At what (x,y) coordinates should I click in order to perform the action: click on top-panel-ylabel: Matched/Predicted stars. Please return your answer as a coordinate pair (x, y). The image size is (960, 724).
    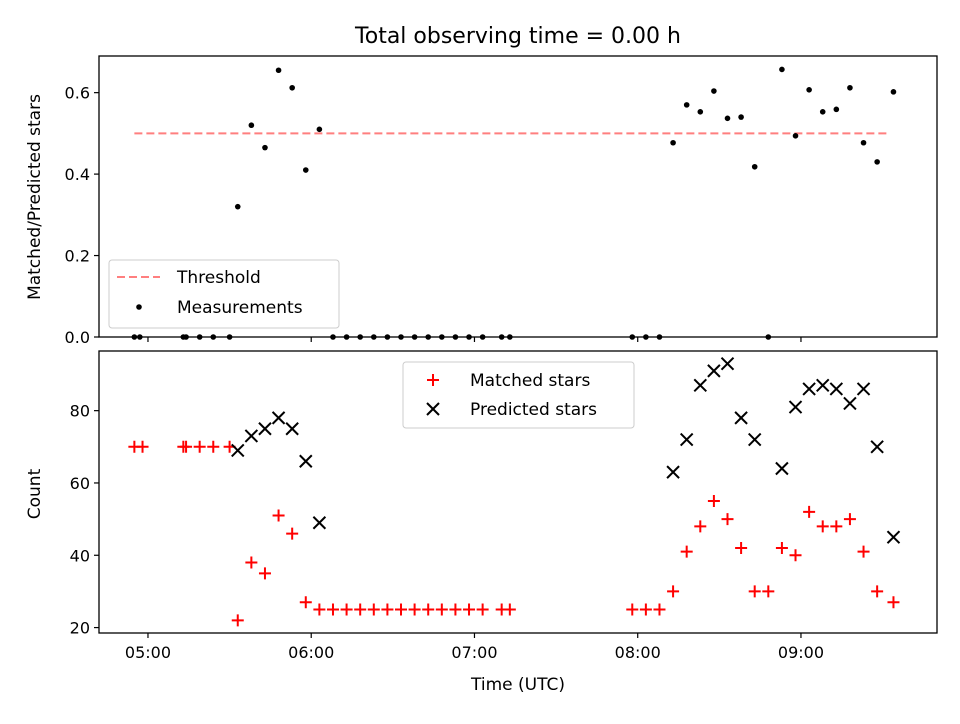
    Looking at the image, I should click on (35, 197).